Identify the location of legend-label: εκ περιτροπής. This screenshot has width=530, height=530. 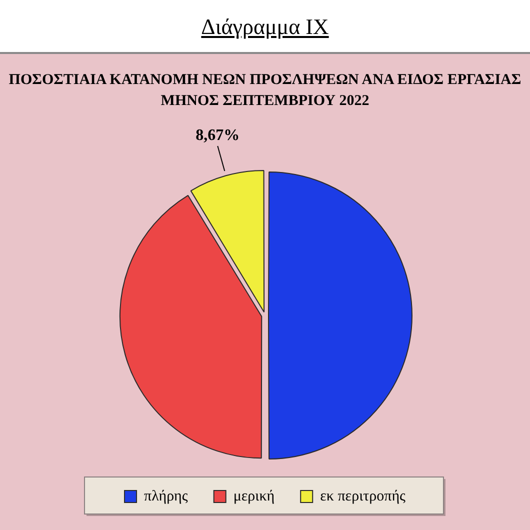
(363, 496).